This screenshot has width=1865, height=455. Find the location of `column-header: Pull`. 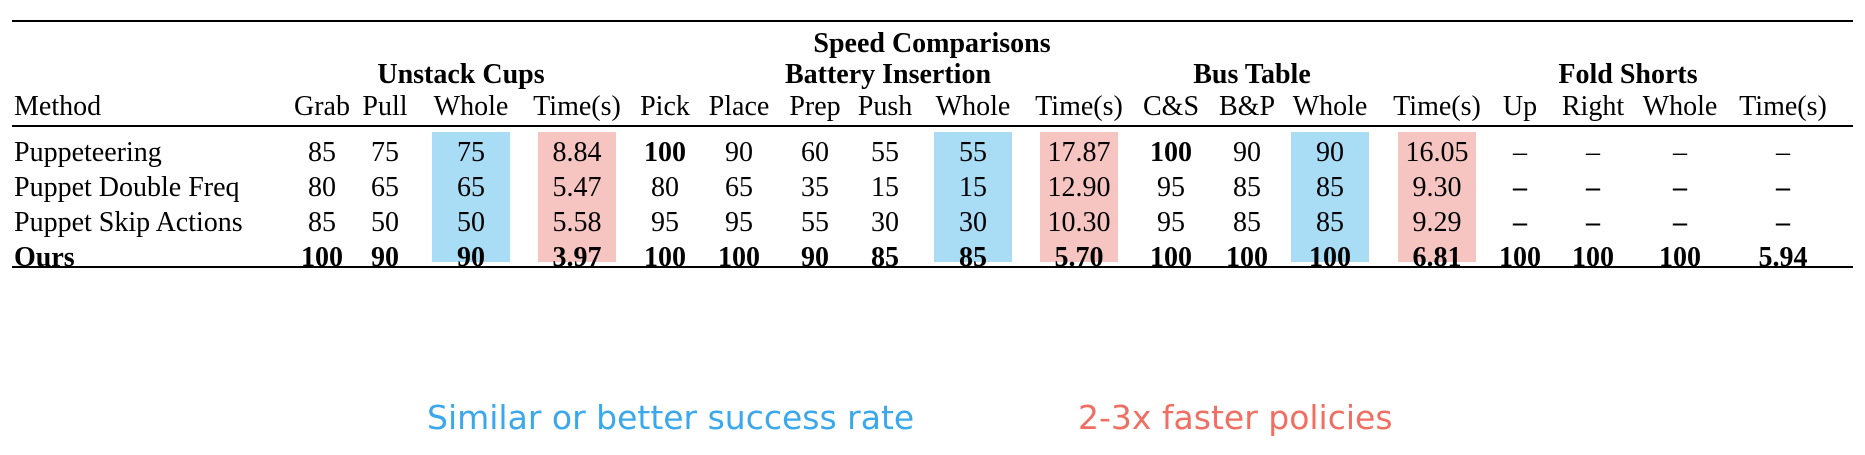

column-header: Pull is located at coordinates (385, 106).